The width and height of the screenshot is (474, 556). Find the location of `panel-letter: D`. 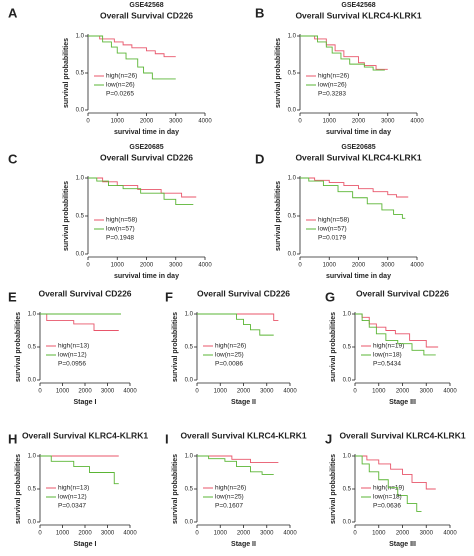

panel-letter: D is located at coordinates (259, 158).